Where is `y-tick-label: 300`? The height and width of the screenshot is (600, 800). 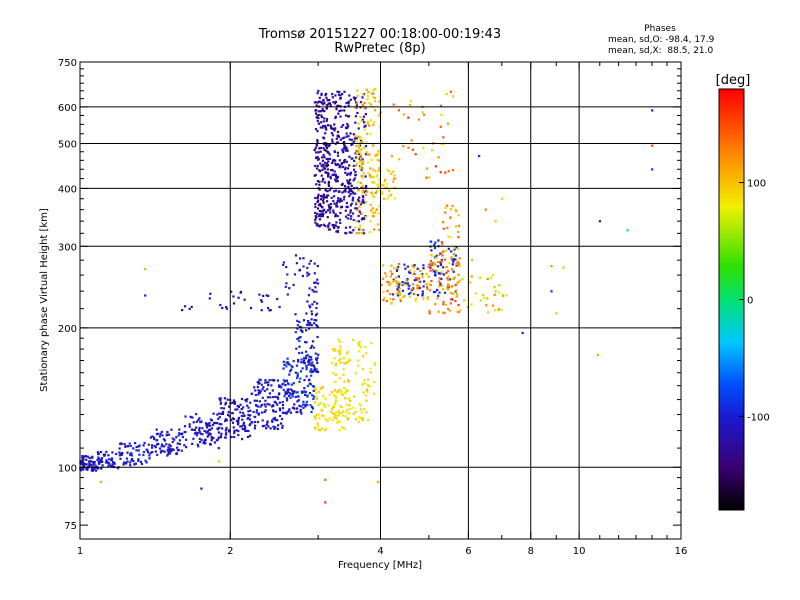
y-tick-label: 300 is located at coordinates (67, 247).